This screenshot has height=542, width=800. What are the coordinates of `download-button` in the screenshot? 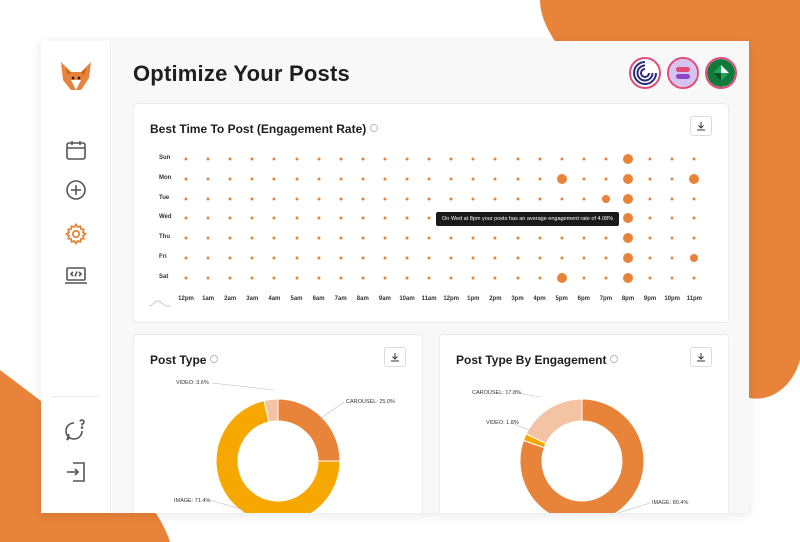 It's located at (701, 126).